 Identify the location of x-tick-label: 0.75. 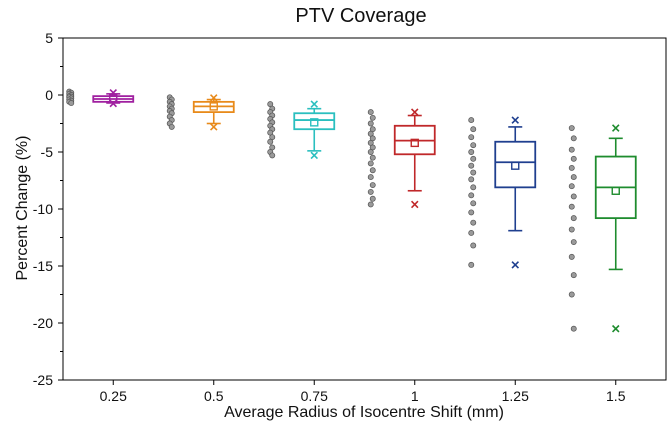
(314, 396).